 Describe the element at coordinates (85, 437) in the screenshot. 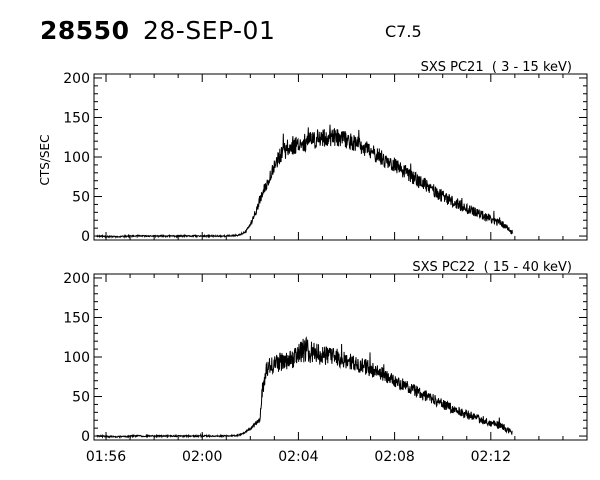

I see `panel-pc22-ytick-label: 0` at that location.